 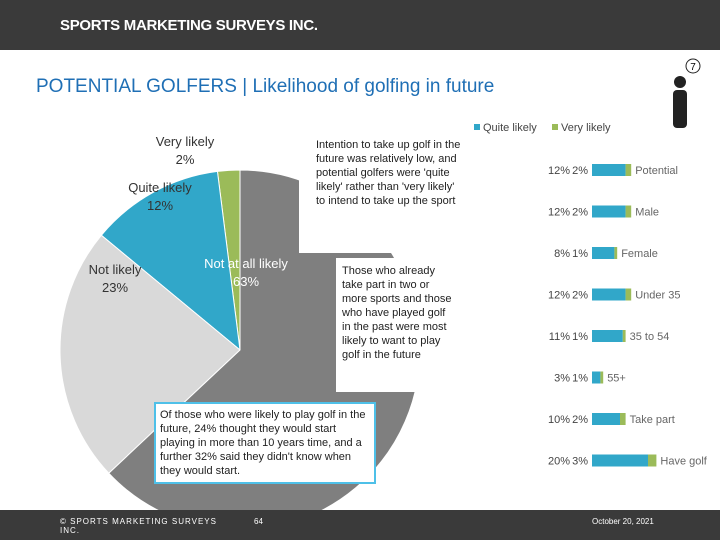 What do you see at coordinates (683, 462) in the screenshot?
I see `category-label: Have golf` at bounding box center [683, 462].